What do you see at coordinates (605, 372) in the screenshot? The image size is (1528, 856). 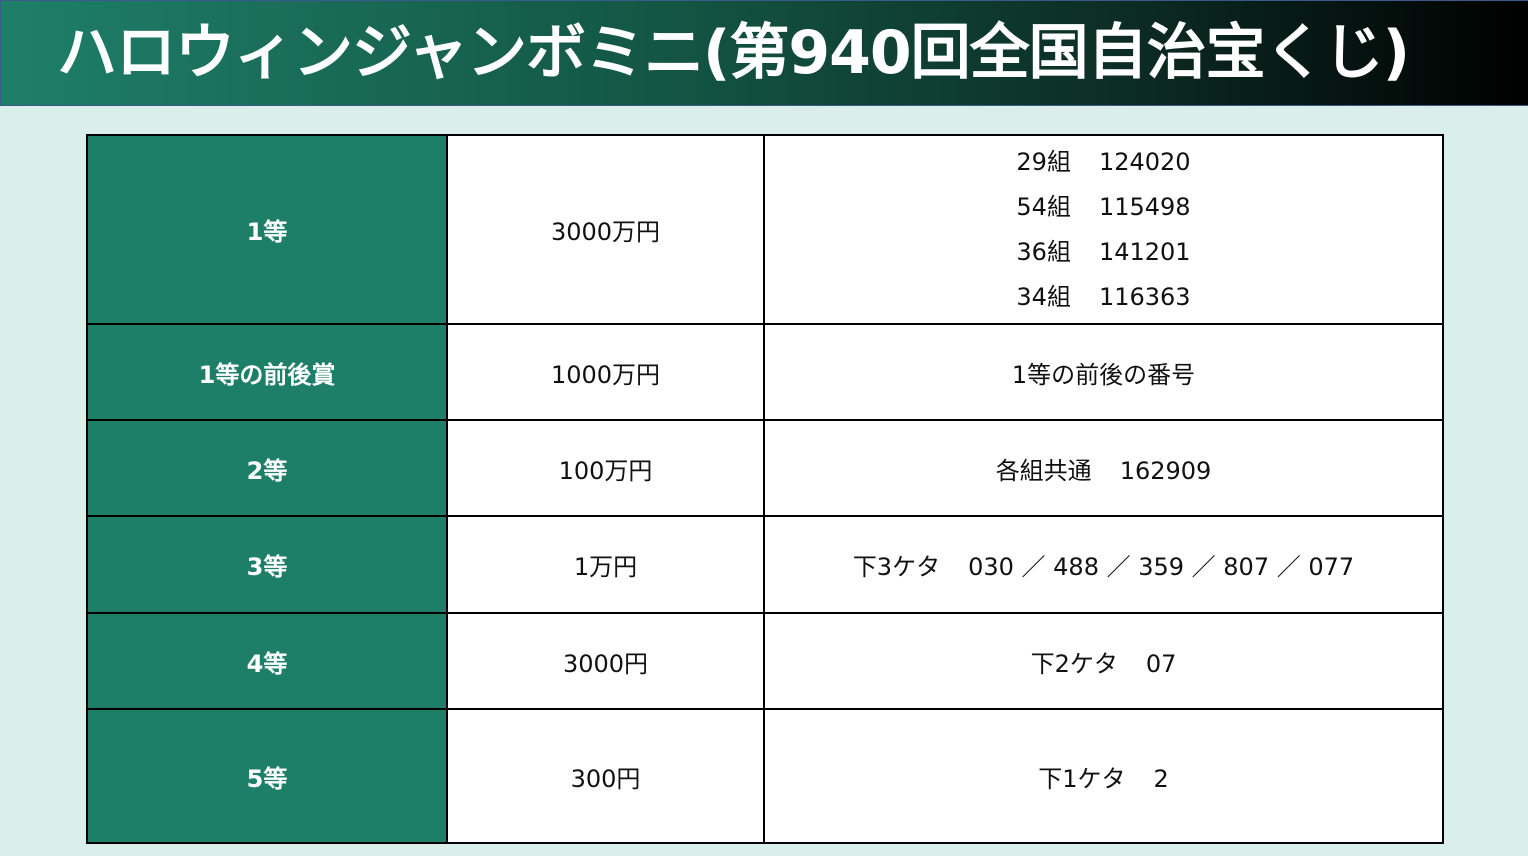 I see `prize-cell: 1000万円` at bounding box center [605, 372].